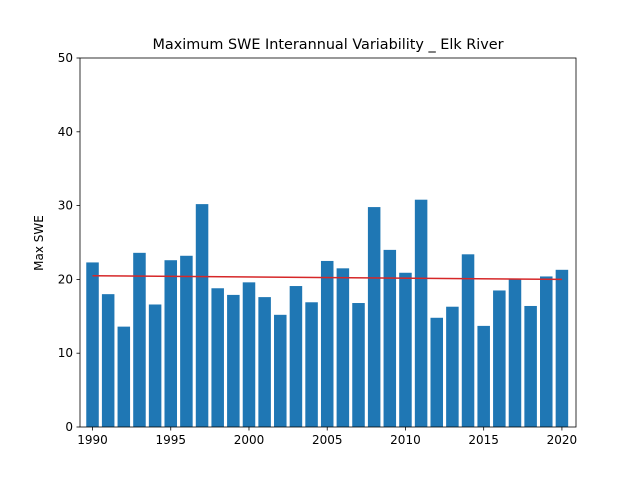  What do you see at coordinates (92, 344) in the screenshot?
I see `bar-1990` at bounding box center [92, 344].